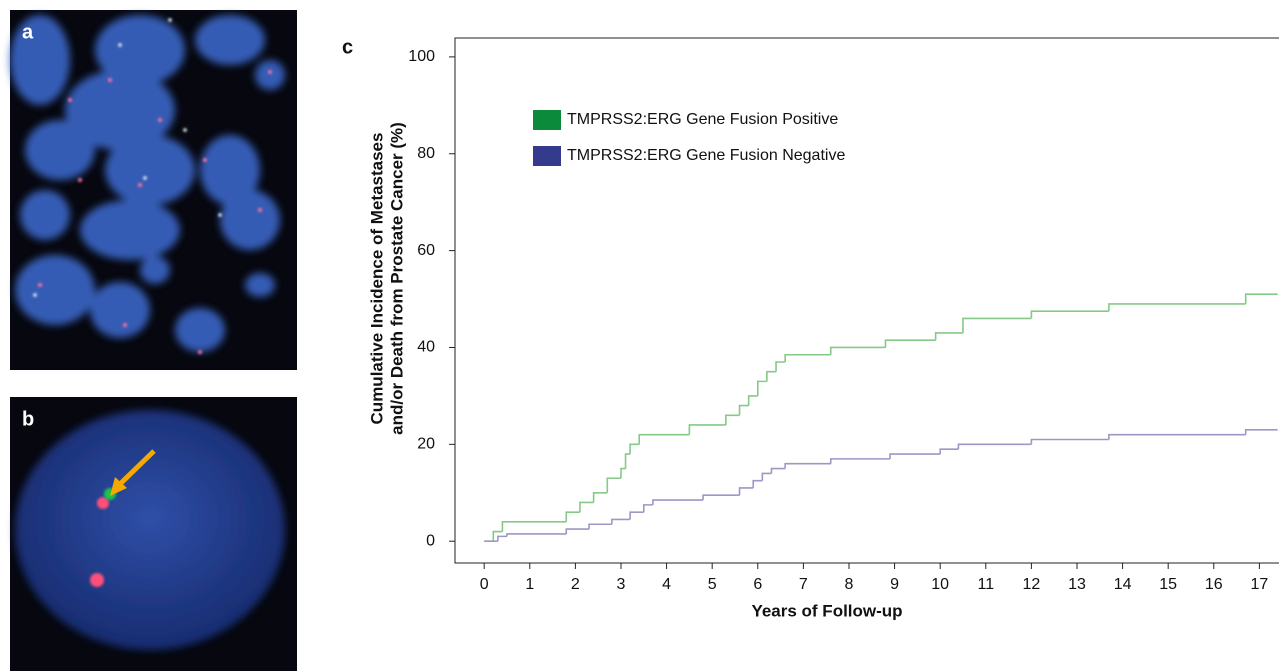 Image resolution: width=1279 pixels, height=671 pixels. Describe the element at coordinates (666, 584) in the screenshot. I see `x-tick-label: 4` at that location.